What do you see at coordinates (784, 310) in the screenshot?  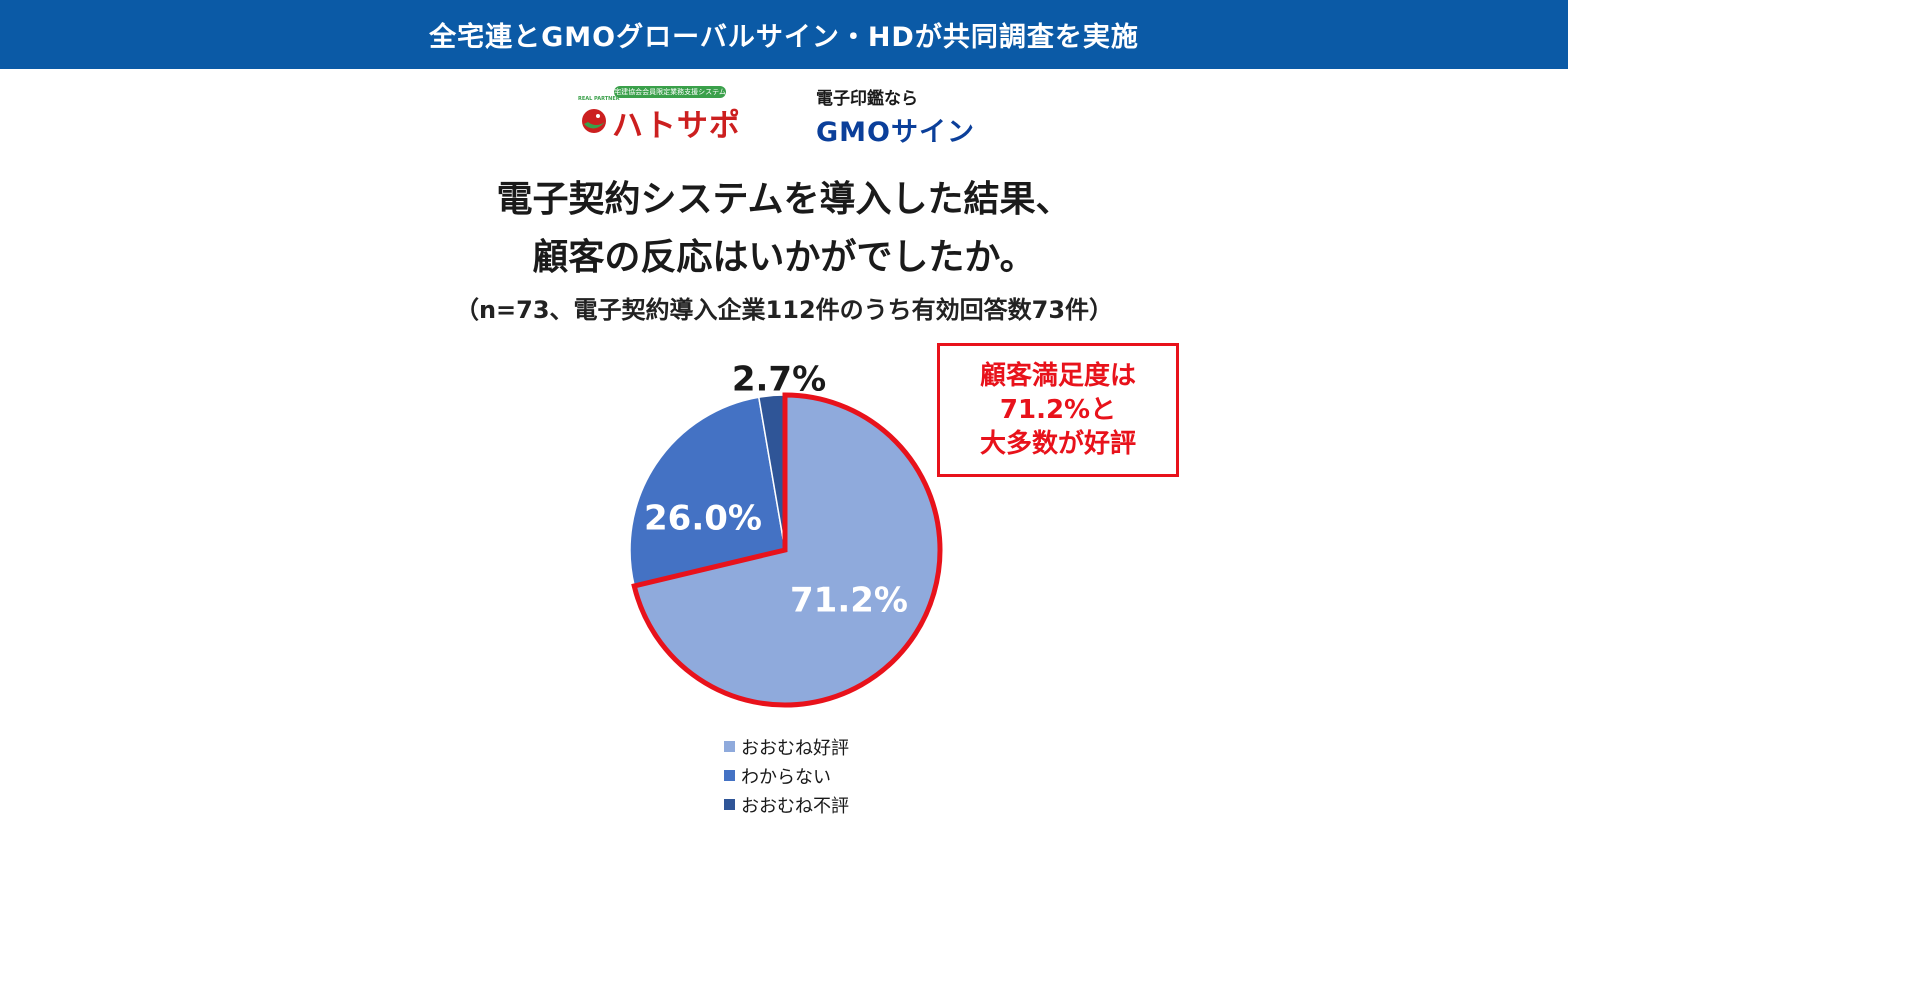 I see `sample-note: （n=73、電子契約導入企業112件のうち有効回答数73件）` at bounding box center [784, 310].